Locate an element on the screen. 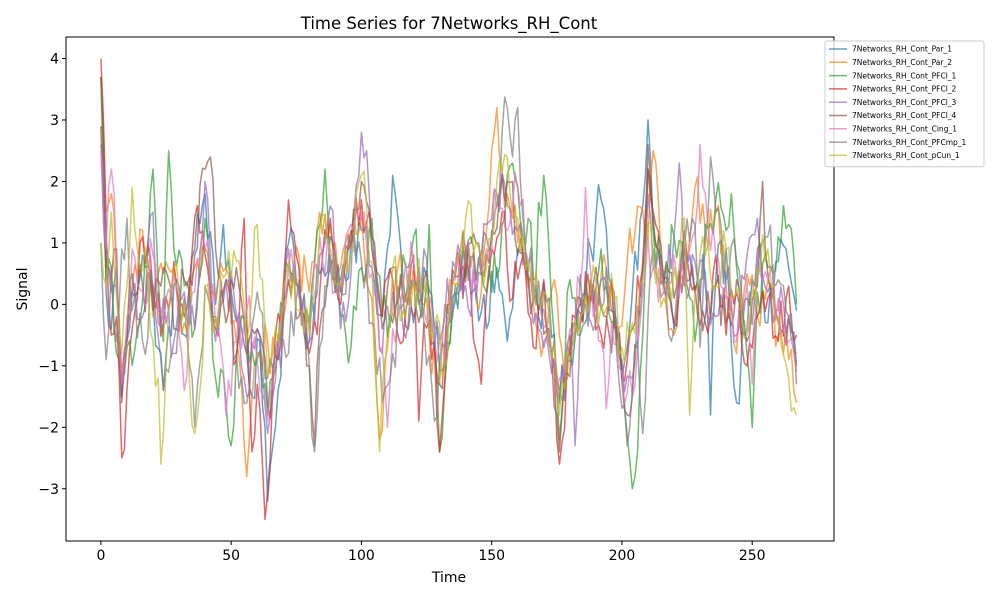  legend-entry-label: 7Networks_RH_Cont_Par_2 is located at coordinates (902, 62).